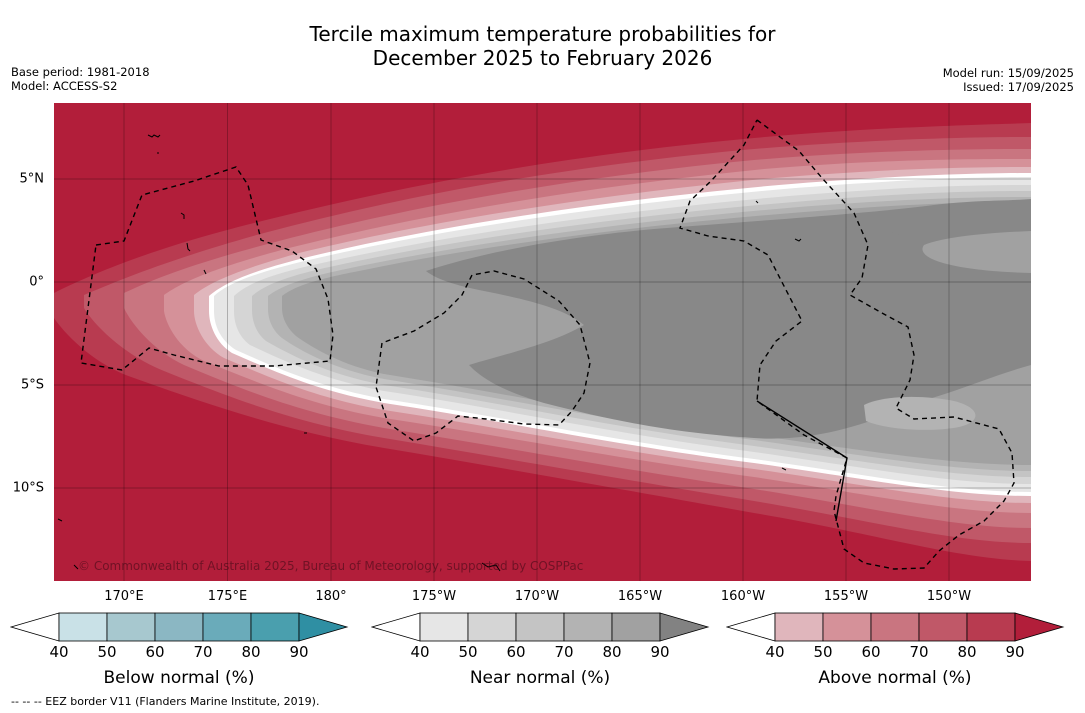 The image size is (1085, 713). What do you see at coordinates (612, 652) in the screenshot?
I see `cb-near-tick: 80` at bounding box center [612, 652].